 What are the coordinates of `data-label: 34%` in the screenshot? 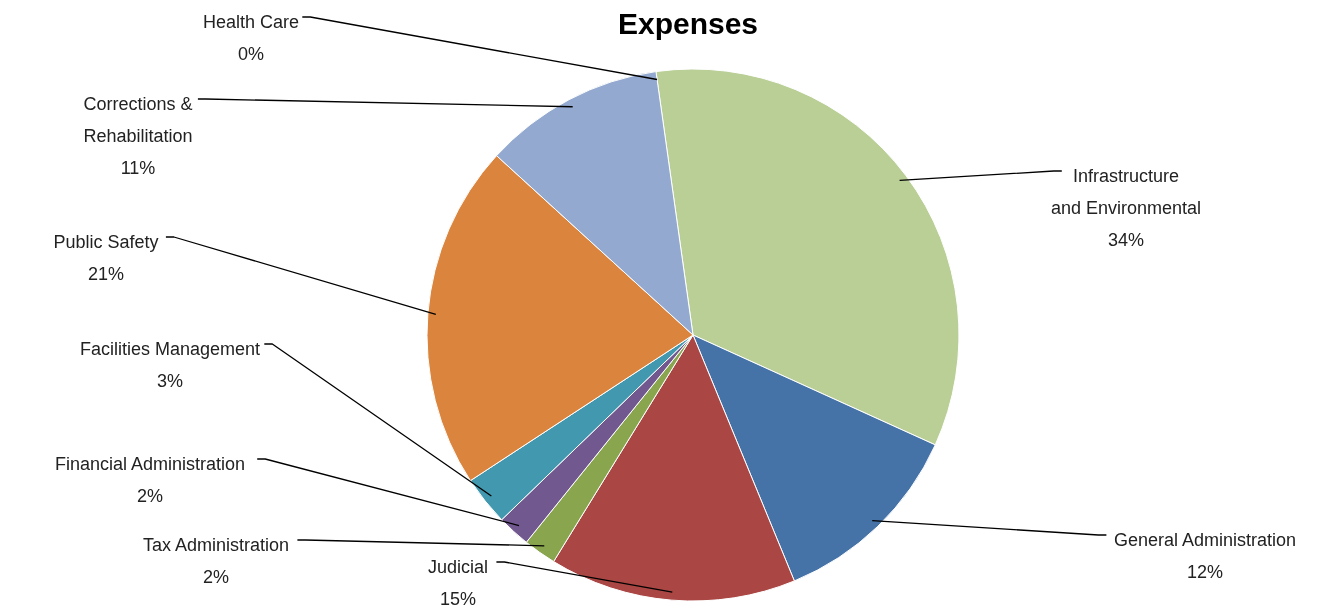 It's located at (1126, 240).